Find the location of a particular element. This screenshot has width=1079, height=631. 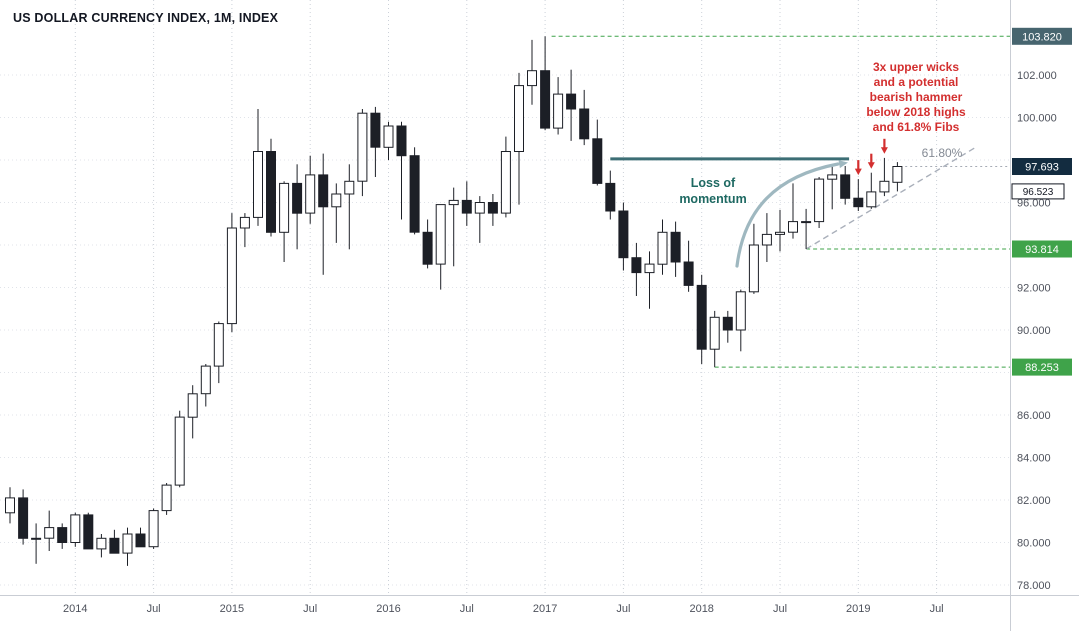

svg-text: 78.000 is located at coordinates (1034, 586).